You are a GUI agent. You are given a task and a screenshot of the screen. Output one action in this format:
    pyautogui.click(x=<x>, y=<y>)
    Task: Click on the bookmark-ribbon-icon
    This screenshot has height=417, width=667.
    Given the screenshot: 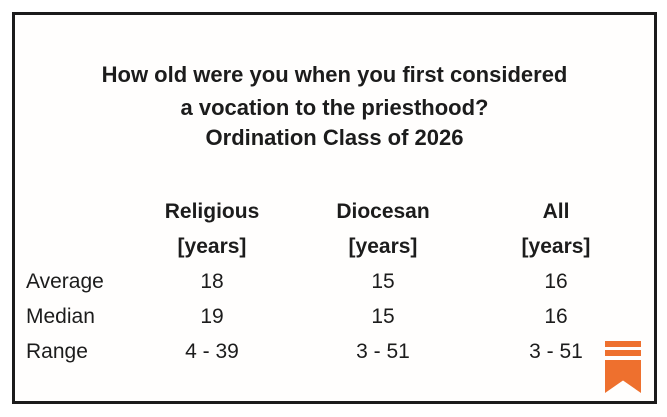 What is the action you would take?
    pyautogui.click(x=623, y=367)
    